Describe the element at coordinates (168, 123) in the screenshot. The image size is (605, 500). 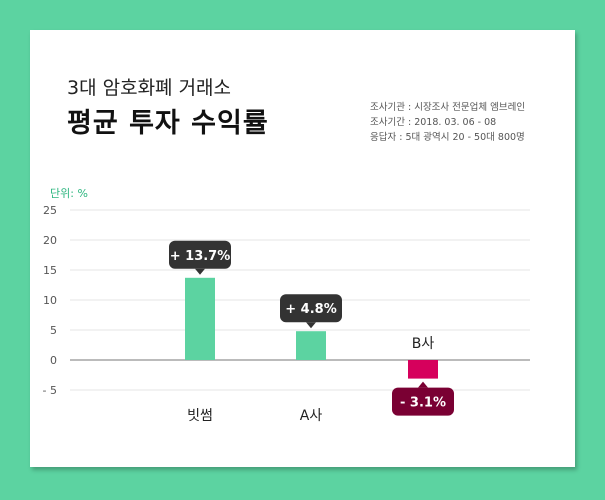
I see `chart-title: 평균 투자 수익률` at that location.